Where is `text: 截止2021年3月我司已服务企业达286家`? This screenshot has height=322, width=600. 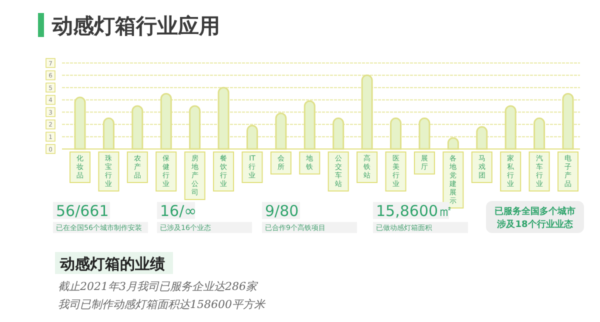
text: 截止2021年3月我司已服务企业达286家 is located at coordinates (158, 286).